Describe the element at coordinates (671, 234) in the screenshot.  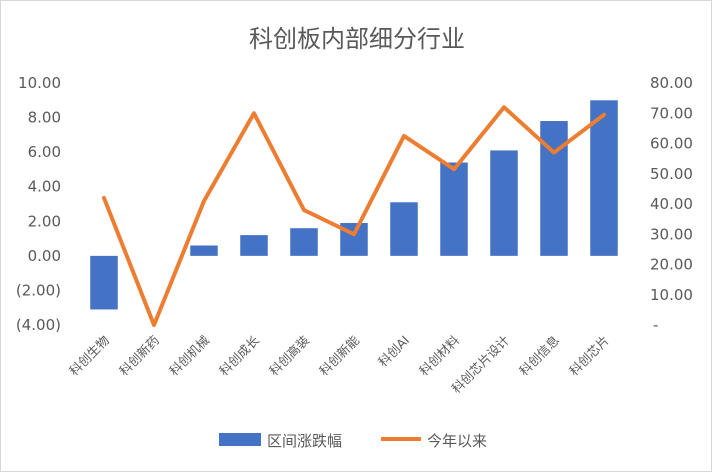
I see `right-axis-tick-label: 30.00` at that location.